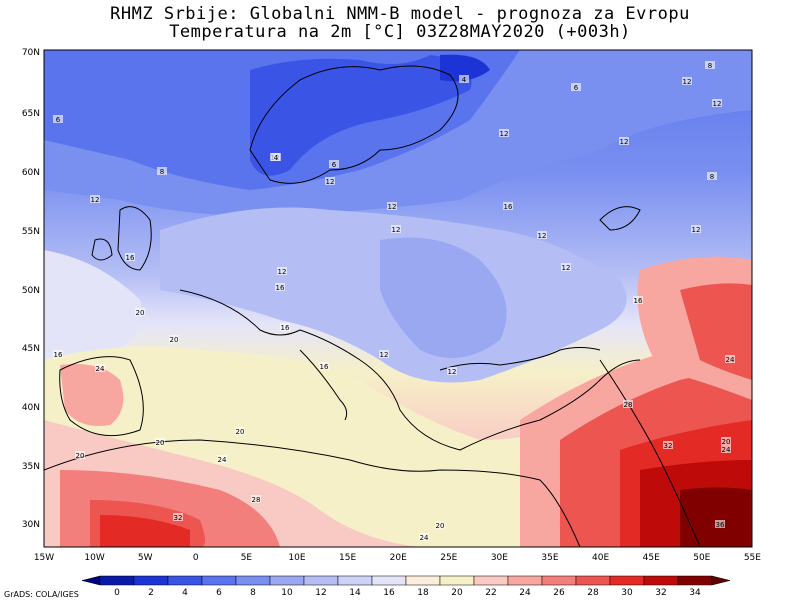  Describe the element at coordinates (94, 558) in the screenshot. I see `longitude-label: 10W` at that location.